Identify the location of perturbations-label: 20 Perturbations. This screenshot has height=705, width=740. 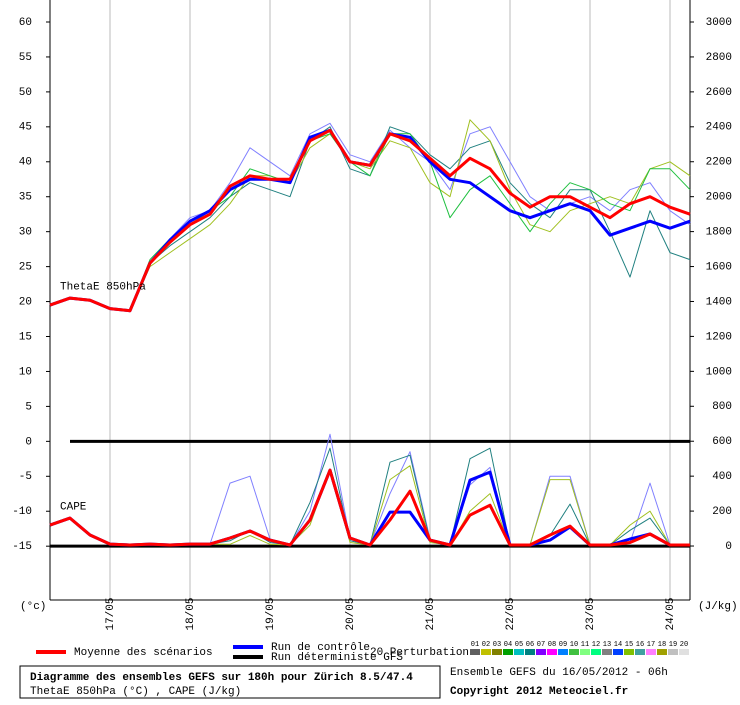
(423, 653).